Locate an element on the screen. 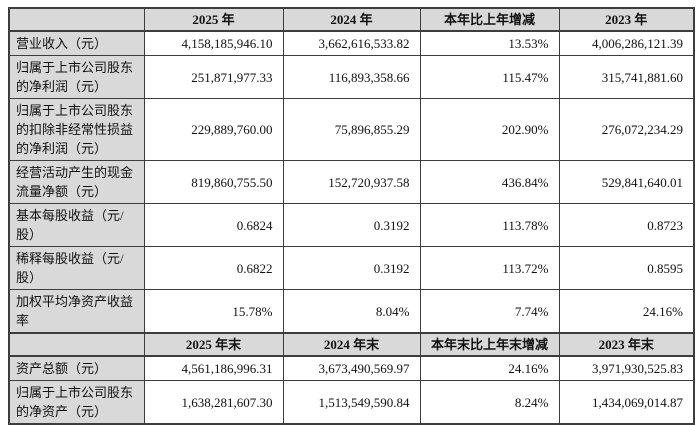  cell-2024: 3,673,490,569.97 is located at coordinates (351, 368).